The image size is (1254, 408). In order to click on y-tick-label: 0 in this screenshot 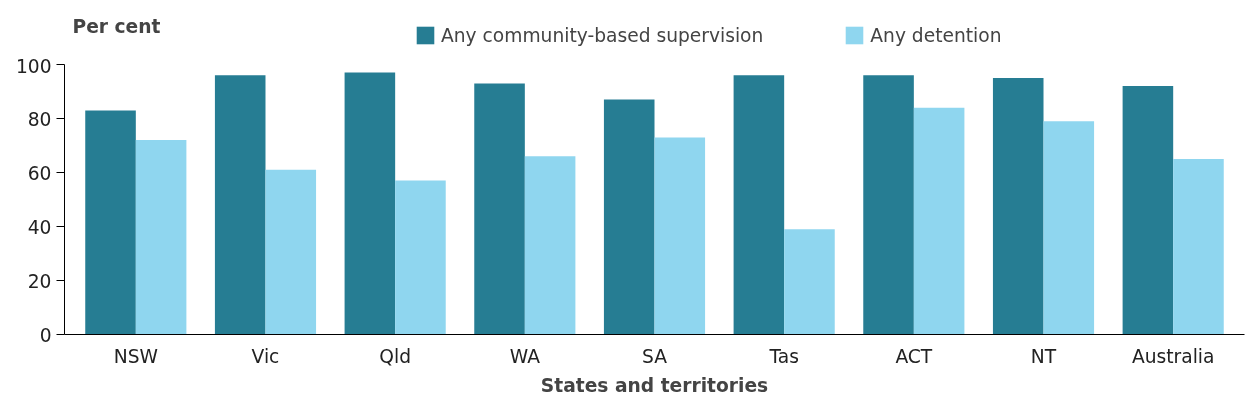, I will do `click(45, 335)`.